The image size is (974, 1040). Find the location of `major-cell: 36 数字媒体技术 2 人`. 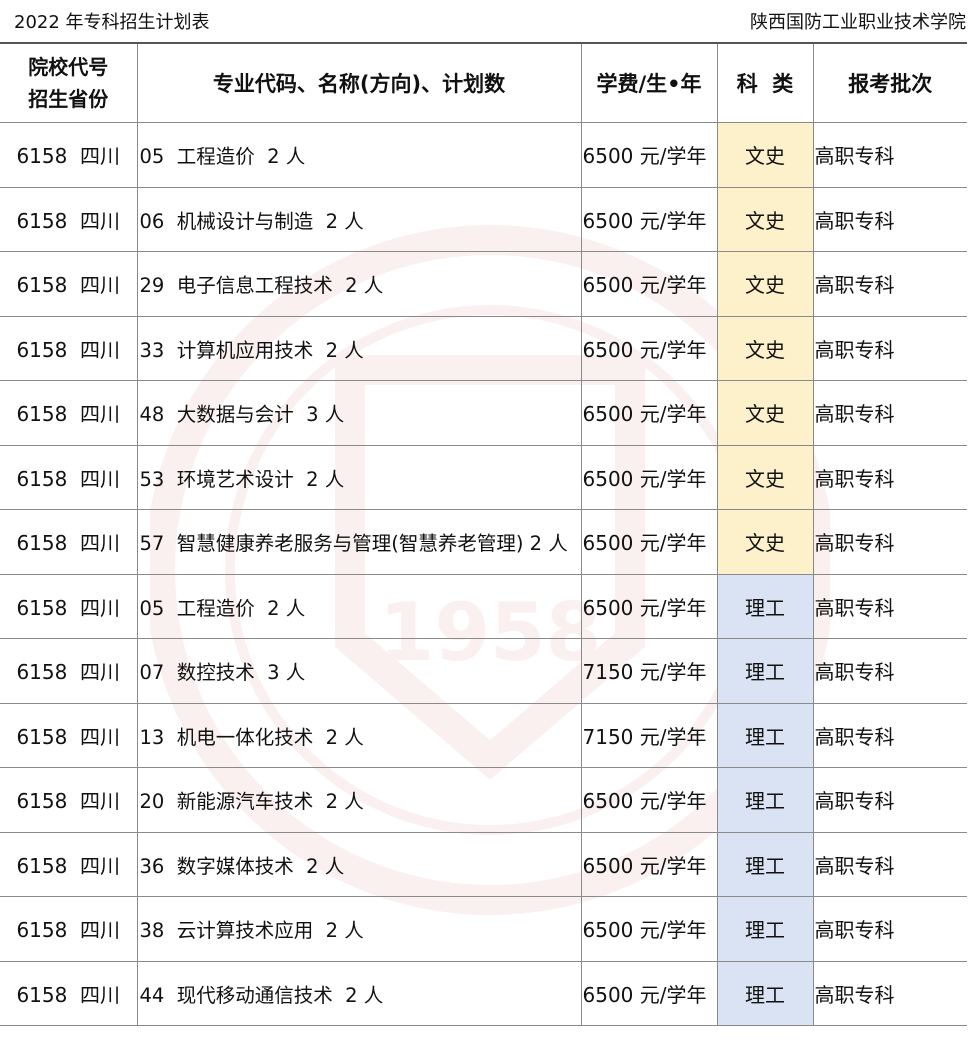

major-cell: 36 数字媒体技术 2 人 is located at coordinates (359, 864).